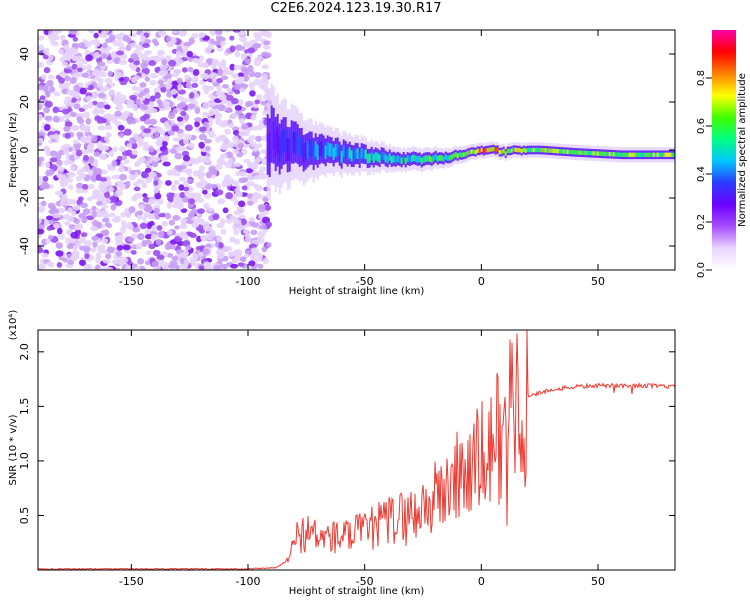  What do you see at coordinates (24, 516) in the screenshot?
I see `y-tick-label: 0.5` at bounding box center [24, 516].